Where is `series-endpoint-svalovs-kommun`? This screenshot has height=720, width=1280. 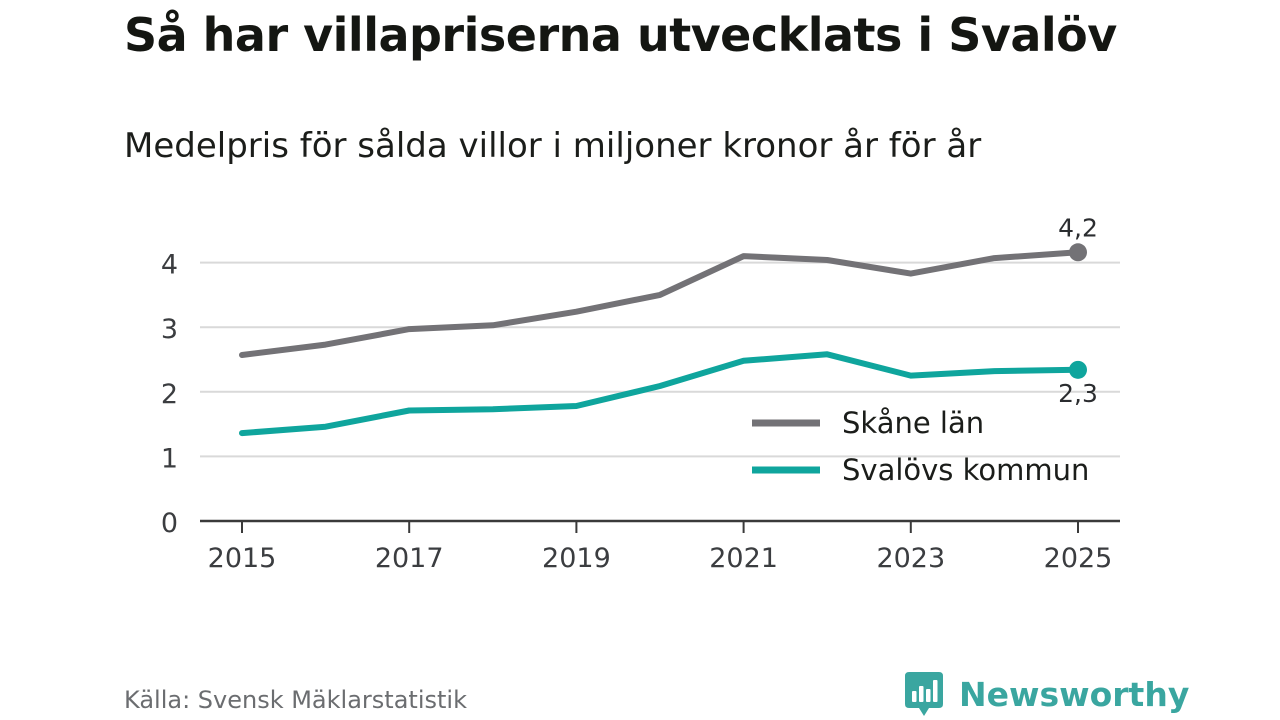 series-endpoint-svalovs-kommun is located at coordinates (1078, 369).